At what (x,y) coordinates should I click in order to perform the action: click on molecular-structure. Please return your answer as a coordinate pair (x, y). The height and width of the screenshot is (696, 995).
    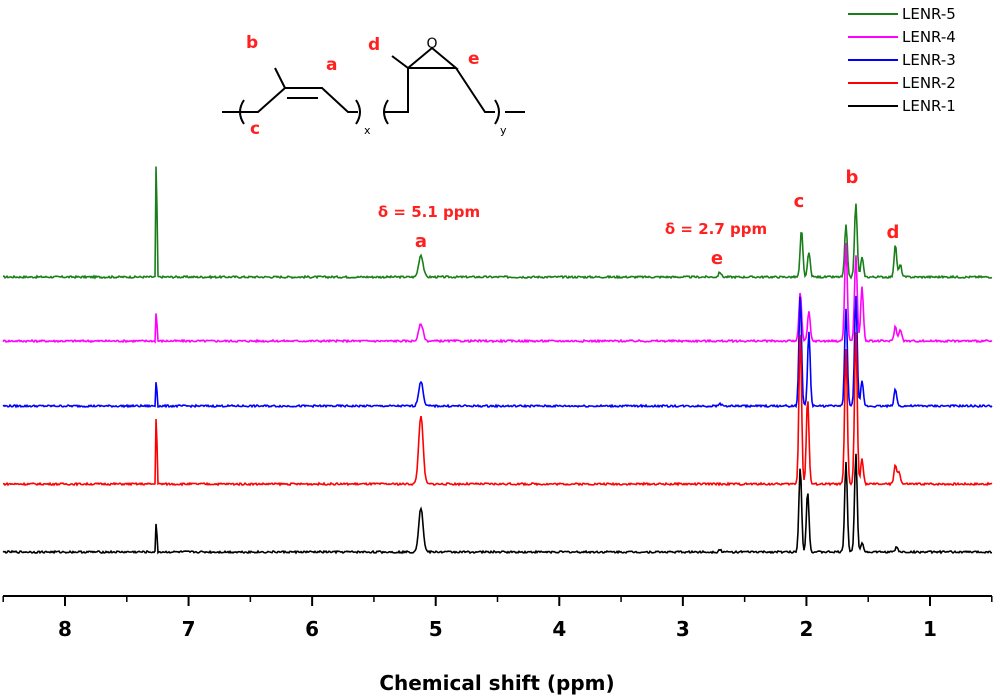
    Looking at the image, I should click on (373, 85).